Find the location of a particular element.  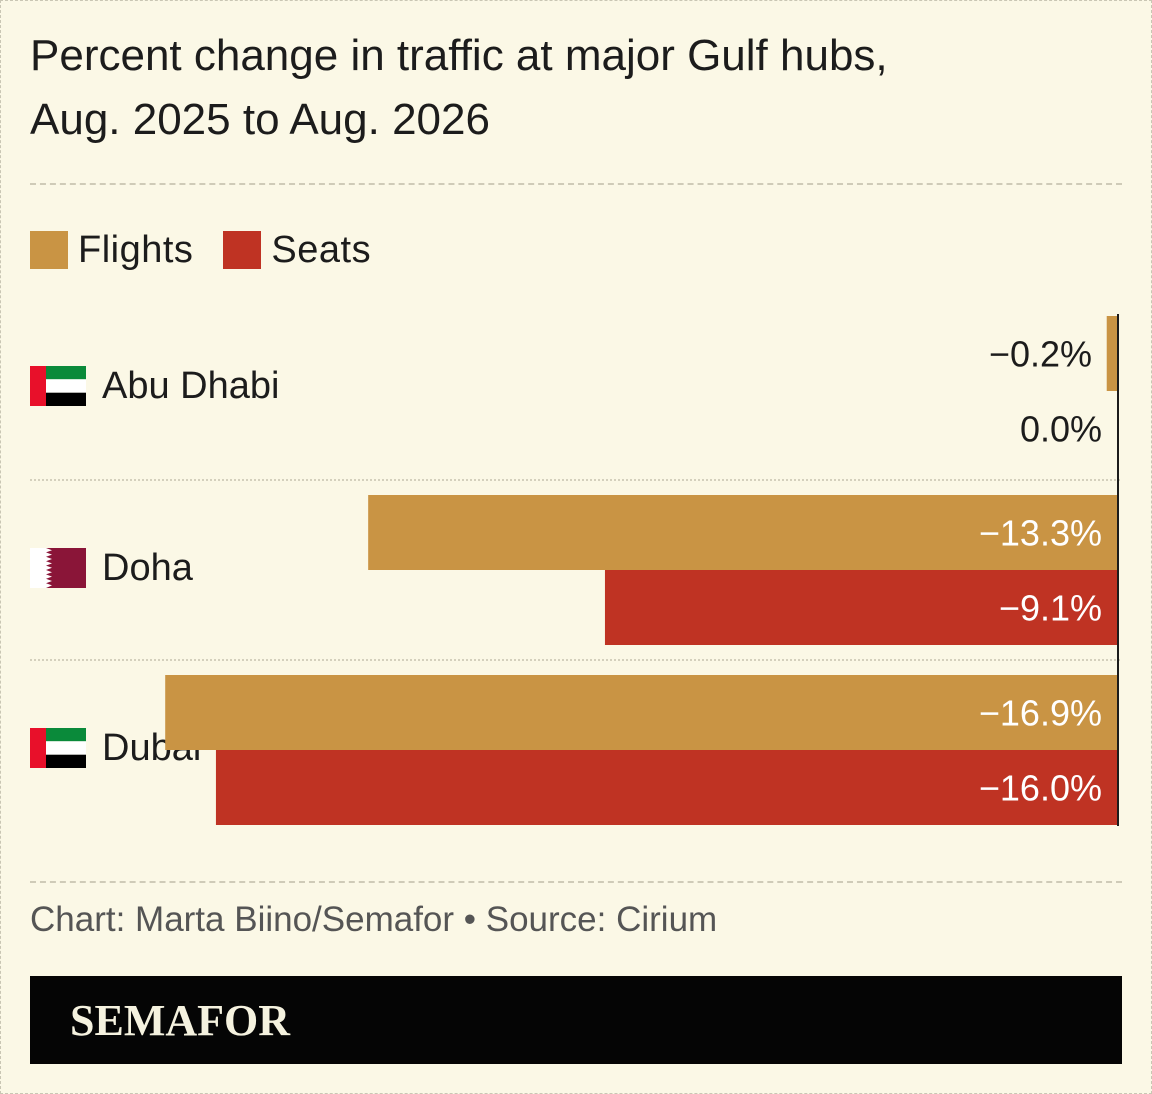

bar-flights-dubai is located at coordinates (642, 712).